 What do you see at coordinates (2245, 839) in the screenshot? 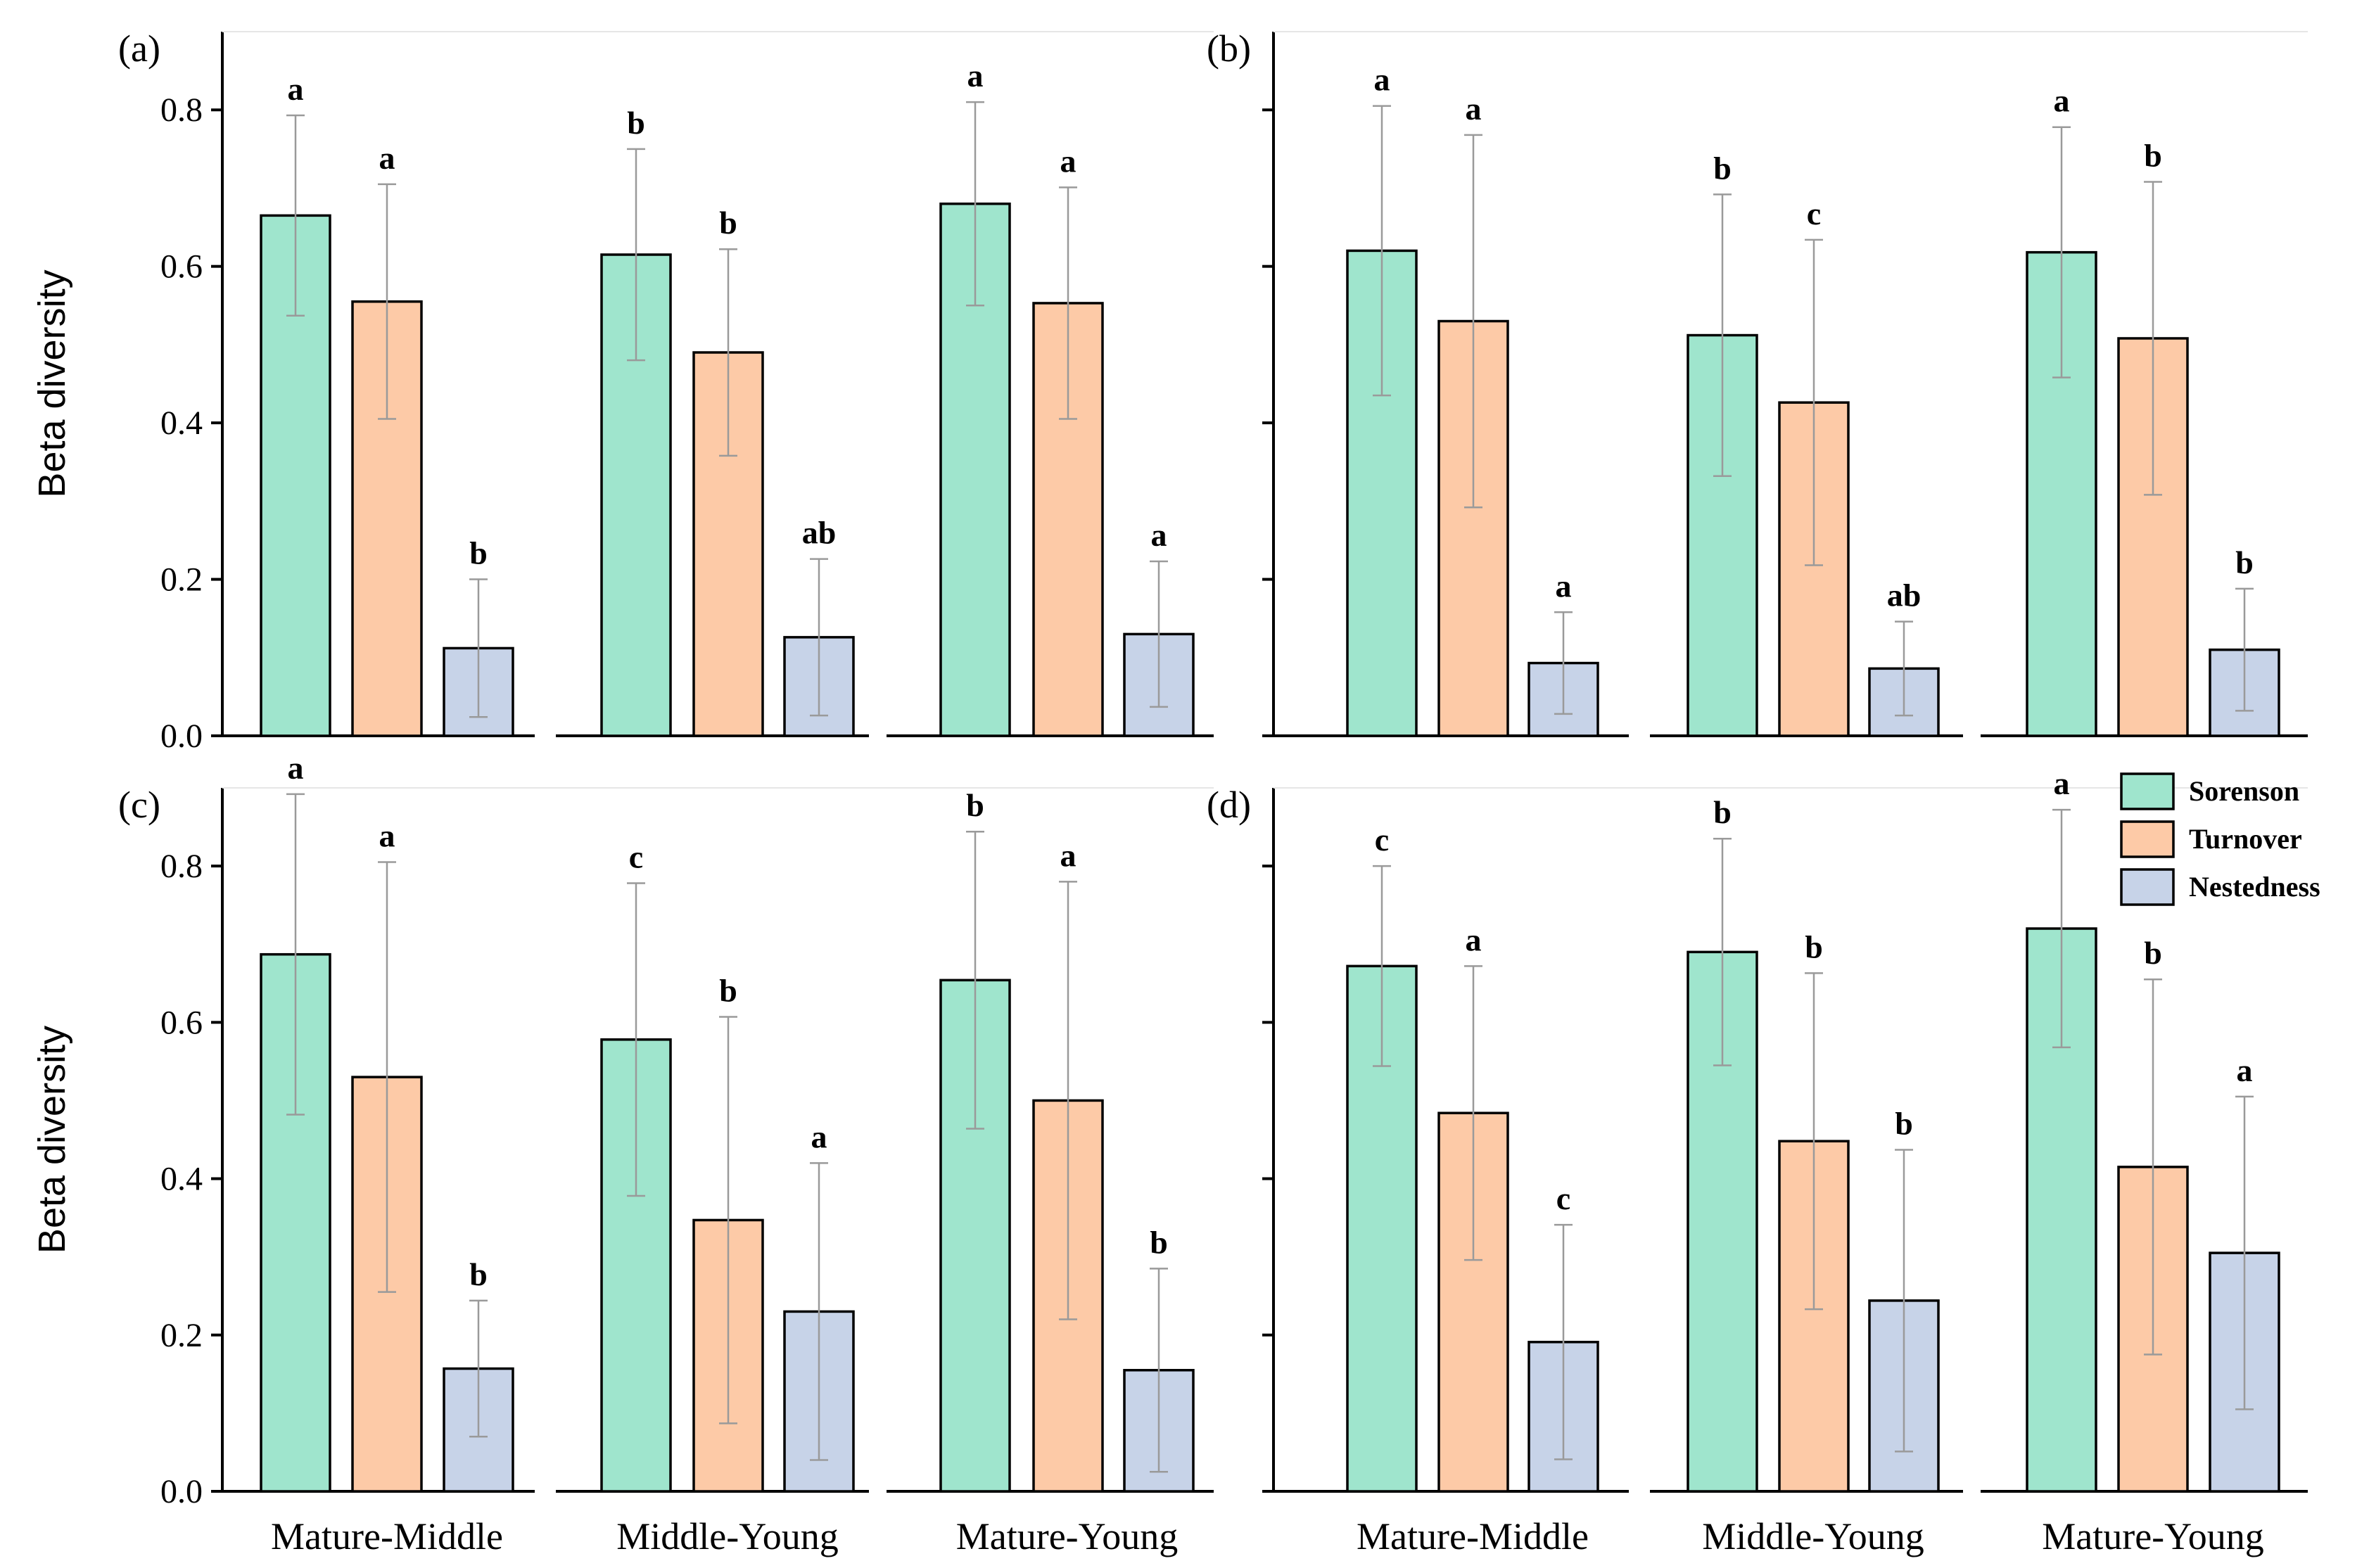
I see `legend-label-turnover: Turnover` at bounding box center [2245, 839].